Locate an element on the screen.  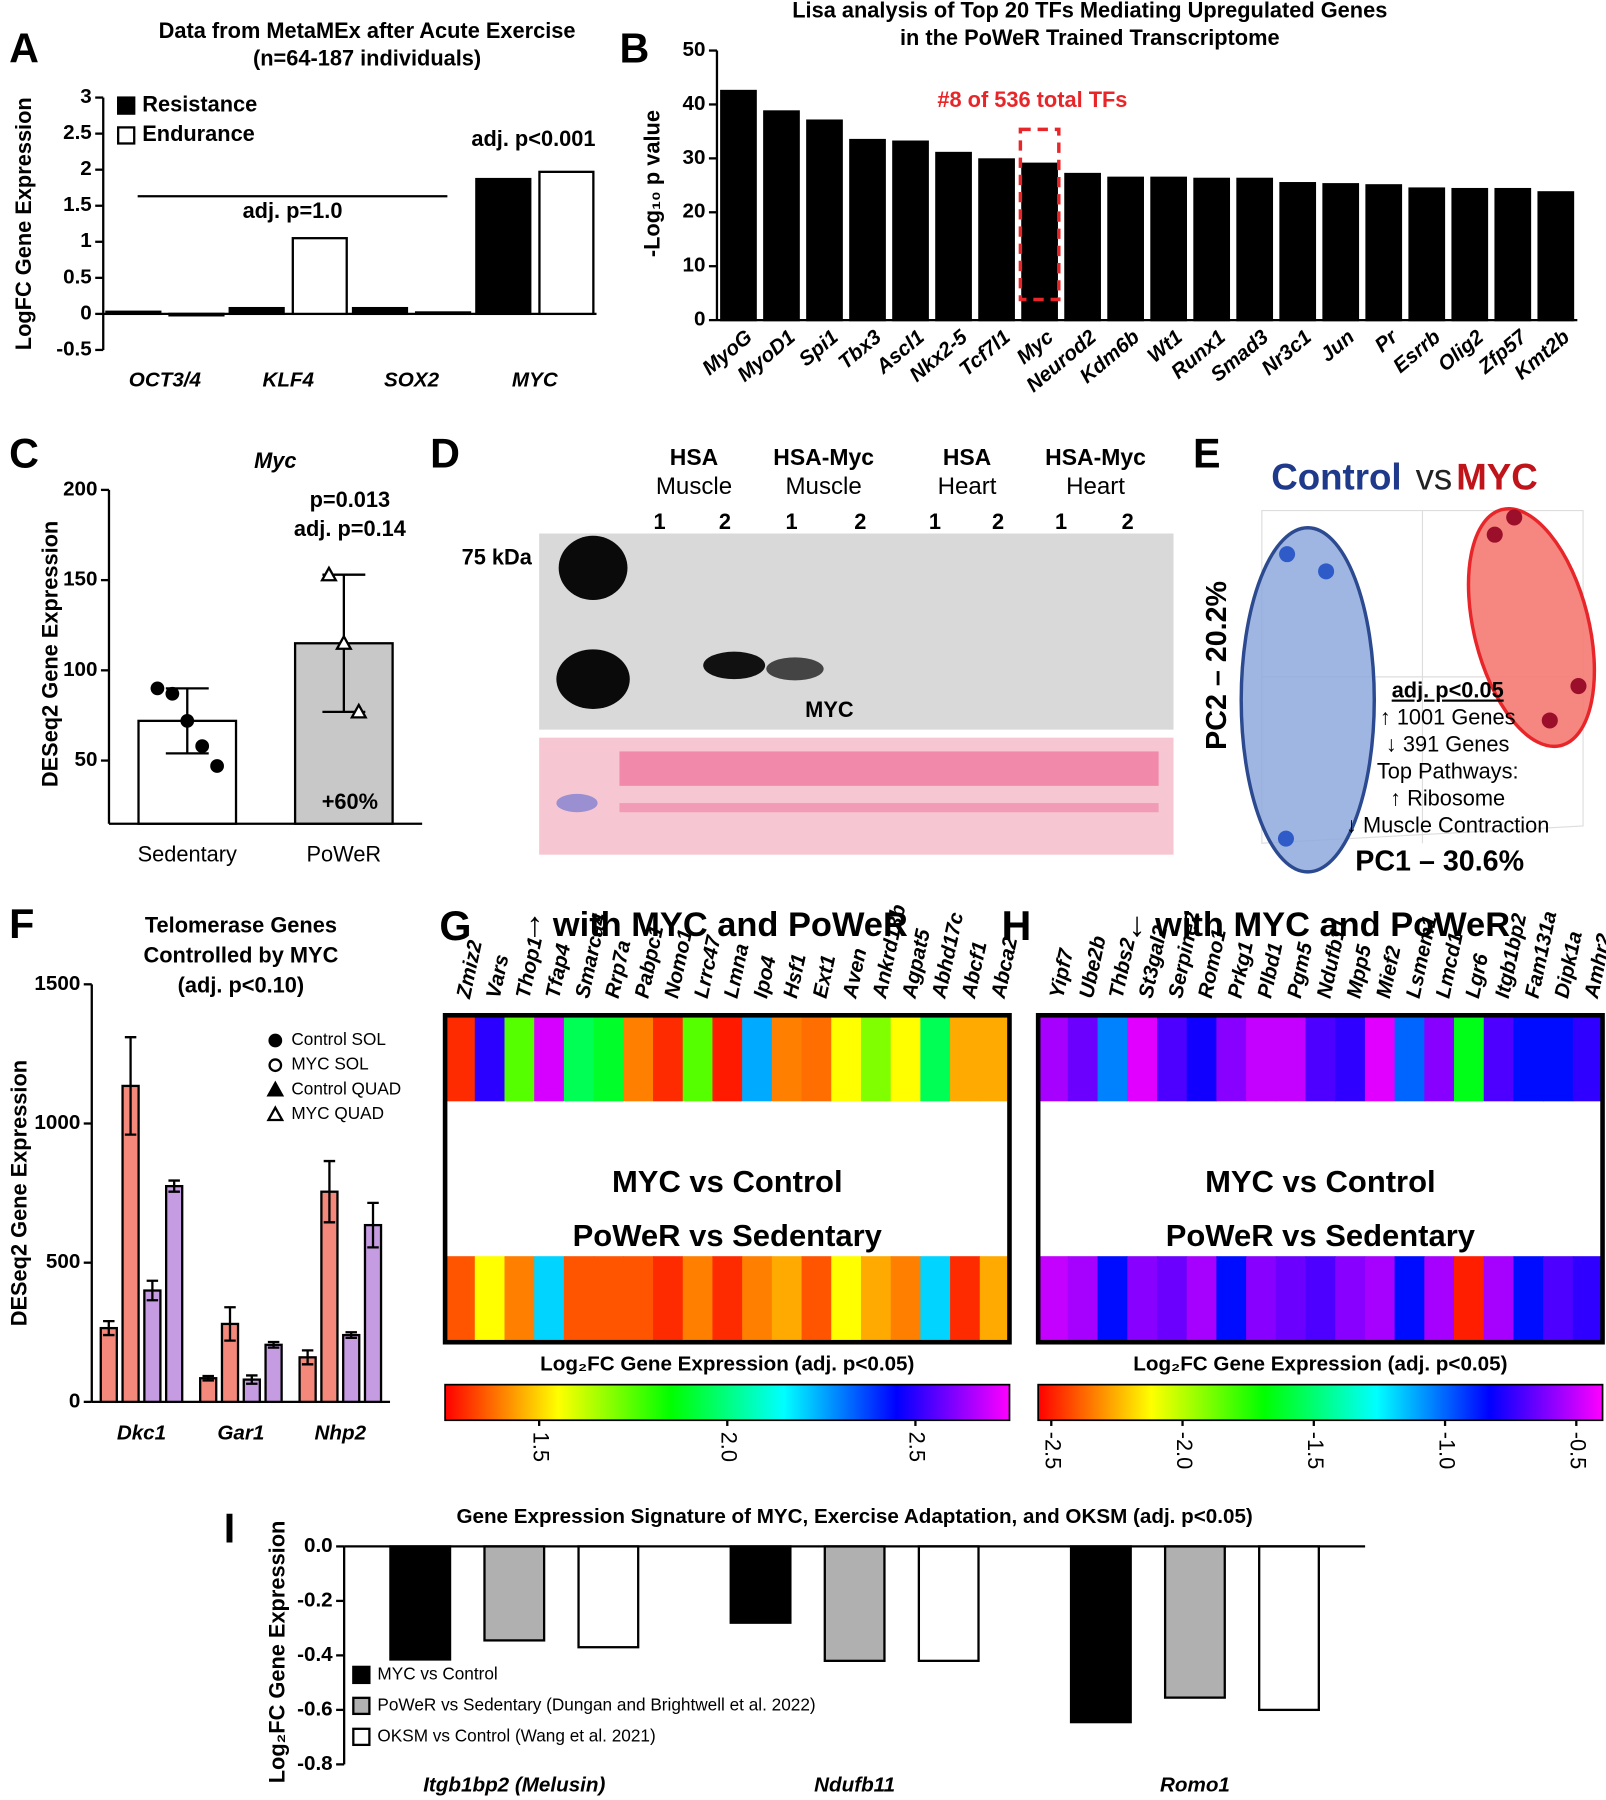
y-tick-label: 0 is located at coordinates (74, 1400).